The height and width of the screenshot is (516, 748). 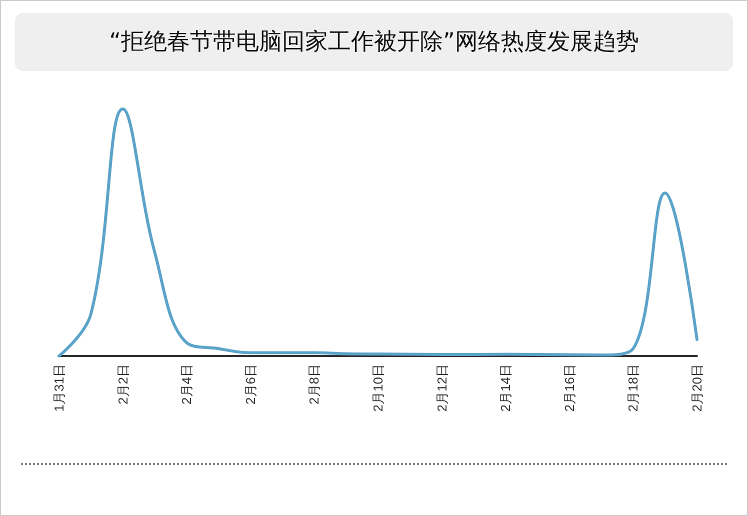 What do you see at coordinates (442, 388) in the screenshot?
I see `x-tick-label: 2月12日` at bounding box center [442, 388].